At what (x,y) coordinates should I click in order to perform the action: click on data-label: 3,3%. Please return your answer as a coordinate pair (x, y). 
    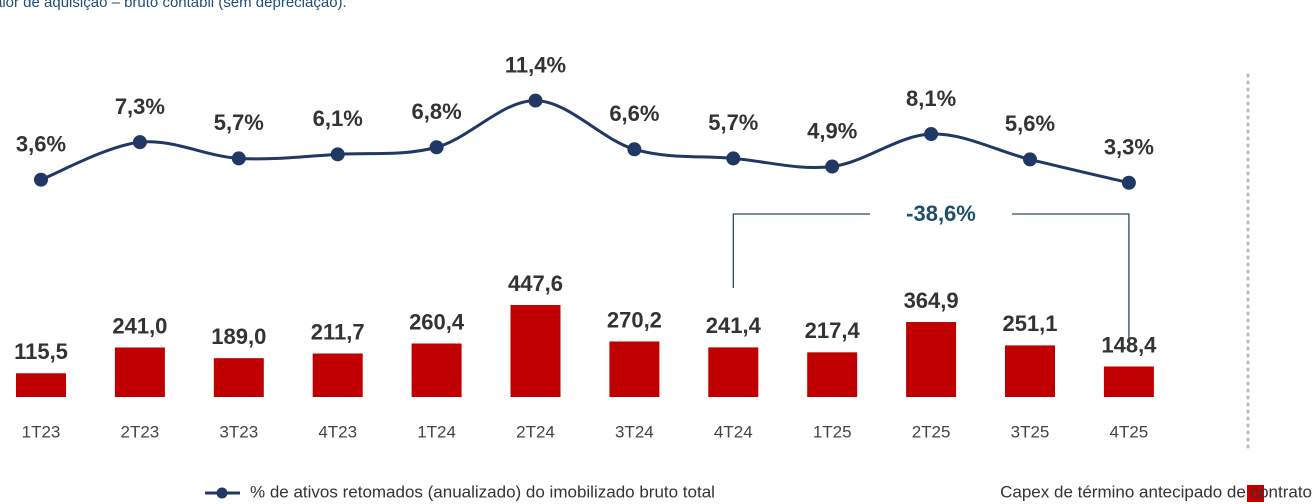
    Looking at the image, I should click on (1129, 147).